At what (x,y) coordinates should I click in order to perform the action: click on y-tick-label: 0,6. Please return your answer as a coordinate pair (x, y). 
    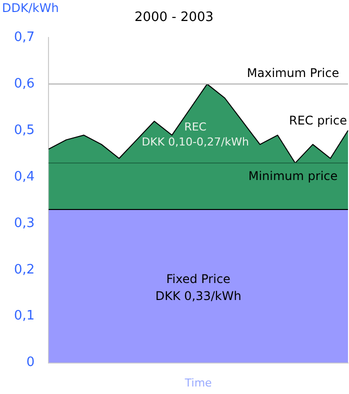
    Looking at the image, I should click on (24, 84).